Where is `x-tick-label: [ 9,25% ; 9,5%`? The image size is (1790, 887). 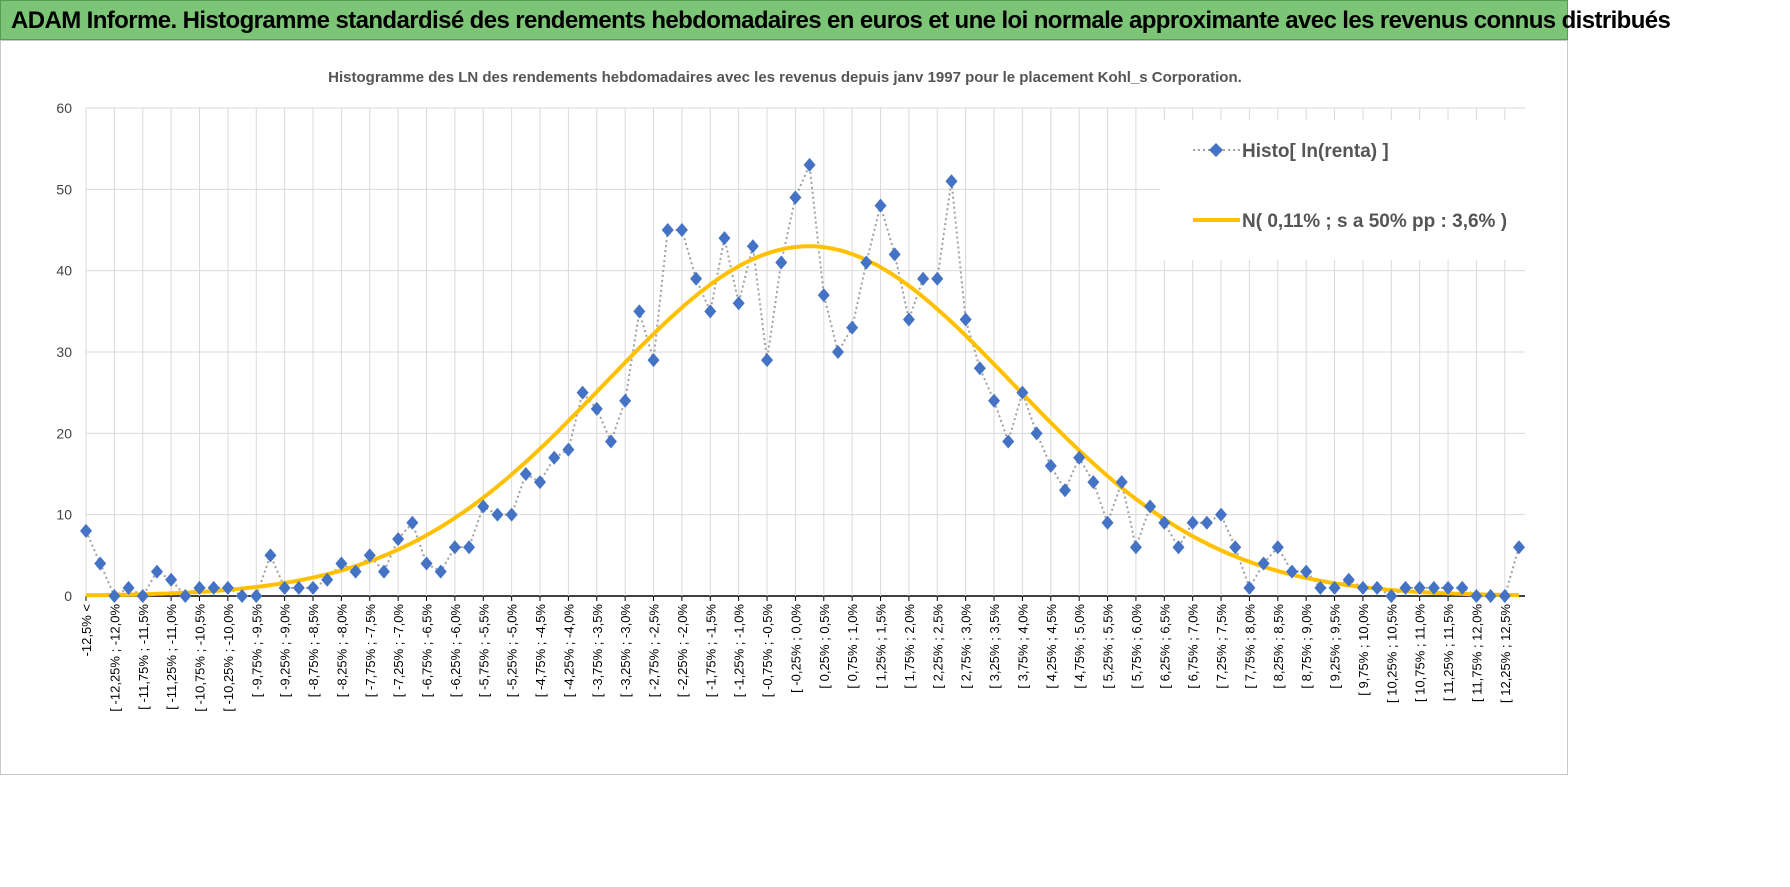 x-tick-label: [ 9,25% ; 9,5% is located at coordinates (1335, 646).